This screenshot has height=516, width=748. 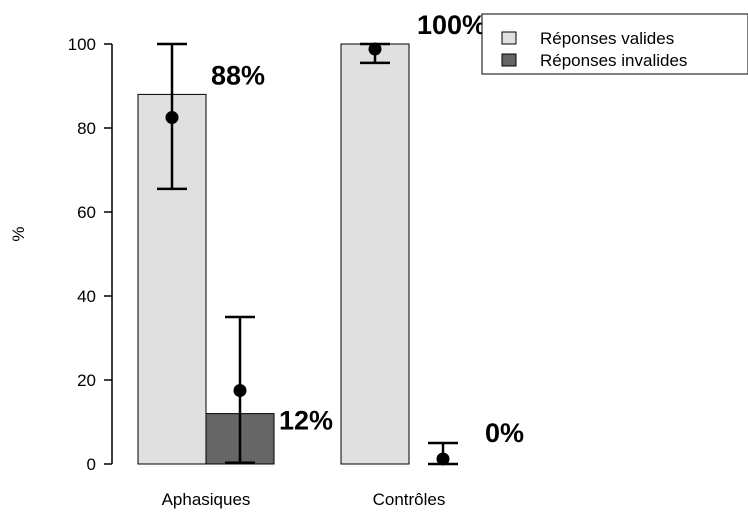 I want to click on data-label: 88%, so click(x=238, y=75).